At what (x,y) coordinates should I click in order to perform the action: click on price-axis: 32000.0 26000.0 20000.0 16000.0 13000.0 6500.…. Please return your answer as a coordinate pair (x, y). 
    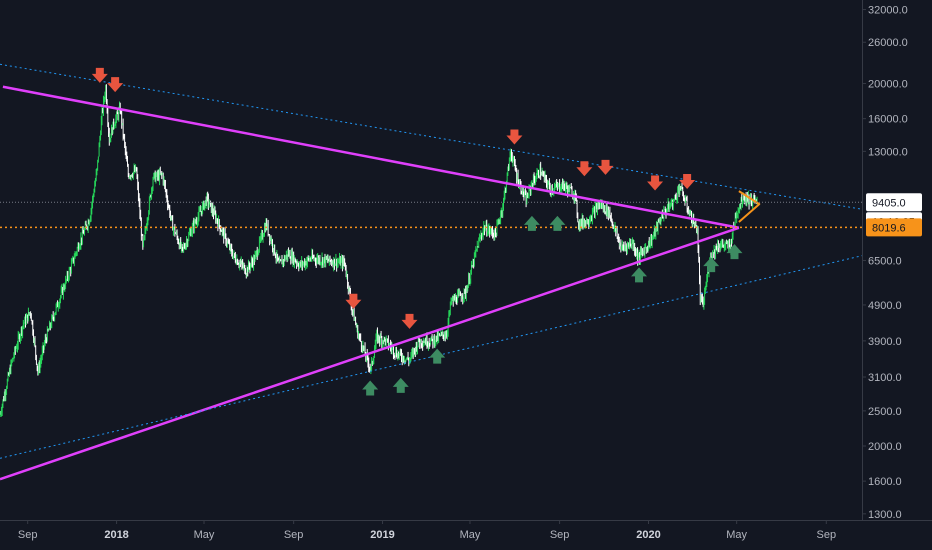
    Looking at the image, I should click on (885, 263).